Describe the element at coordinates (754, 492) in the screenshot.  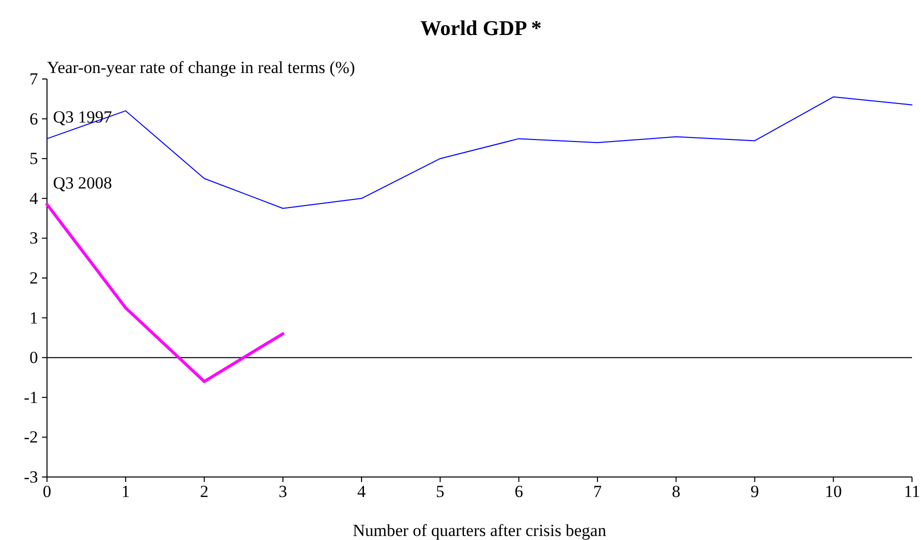
I see `x-tick-label: 9` at that location.